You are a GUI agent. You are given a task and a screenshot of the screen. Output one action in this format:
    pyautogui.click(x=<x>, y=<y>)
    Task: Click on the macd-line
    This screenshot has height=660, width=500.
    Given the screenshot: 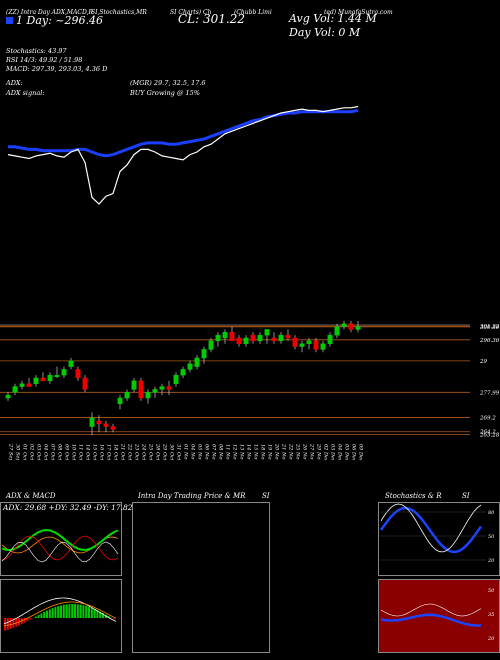 What is the action you would take?
    pyautogui.click(x=60, y=611)
    